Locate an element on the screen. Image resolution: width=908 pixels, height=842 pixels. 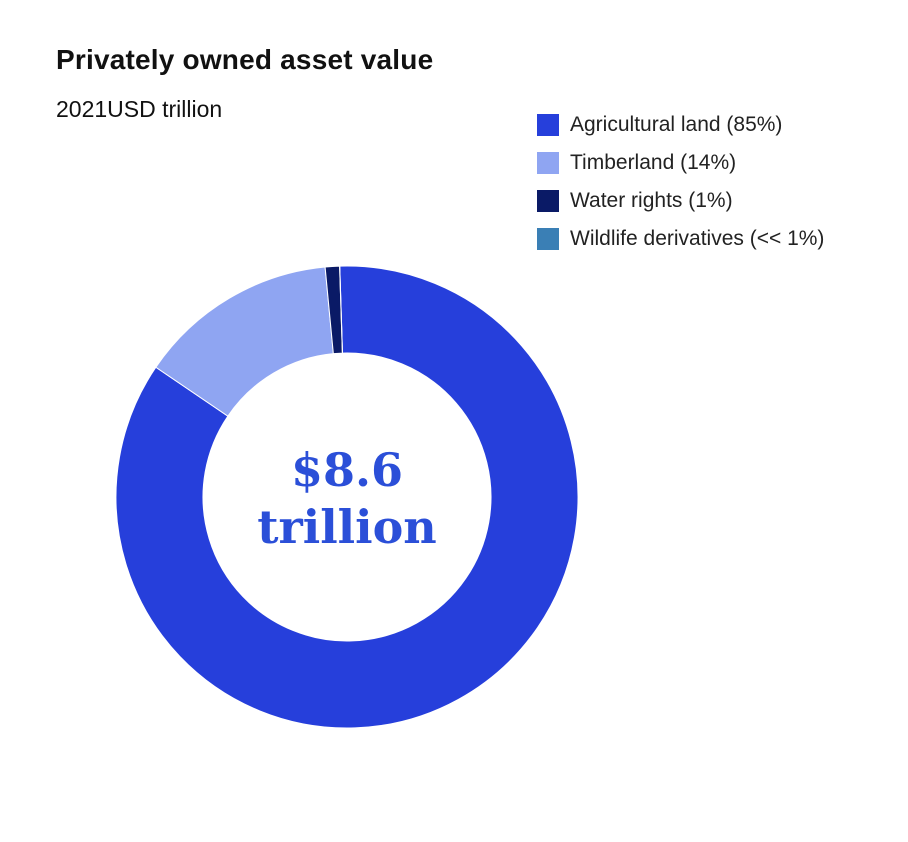
center-unit: trillion is located at coordinates (347, 527).